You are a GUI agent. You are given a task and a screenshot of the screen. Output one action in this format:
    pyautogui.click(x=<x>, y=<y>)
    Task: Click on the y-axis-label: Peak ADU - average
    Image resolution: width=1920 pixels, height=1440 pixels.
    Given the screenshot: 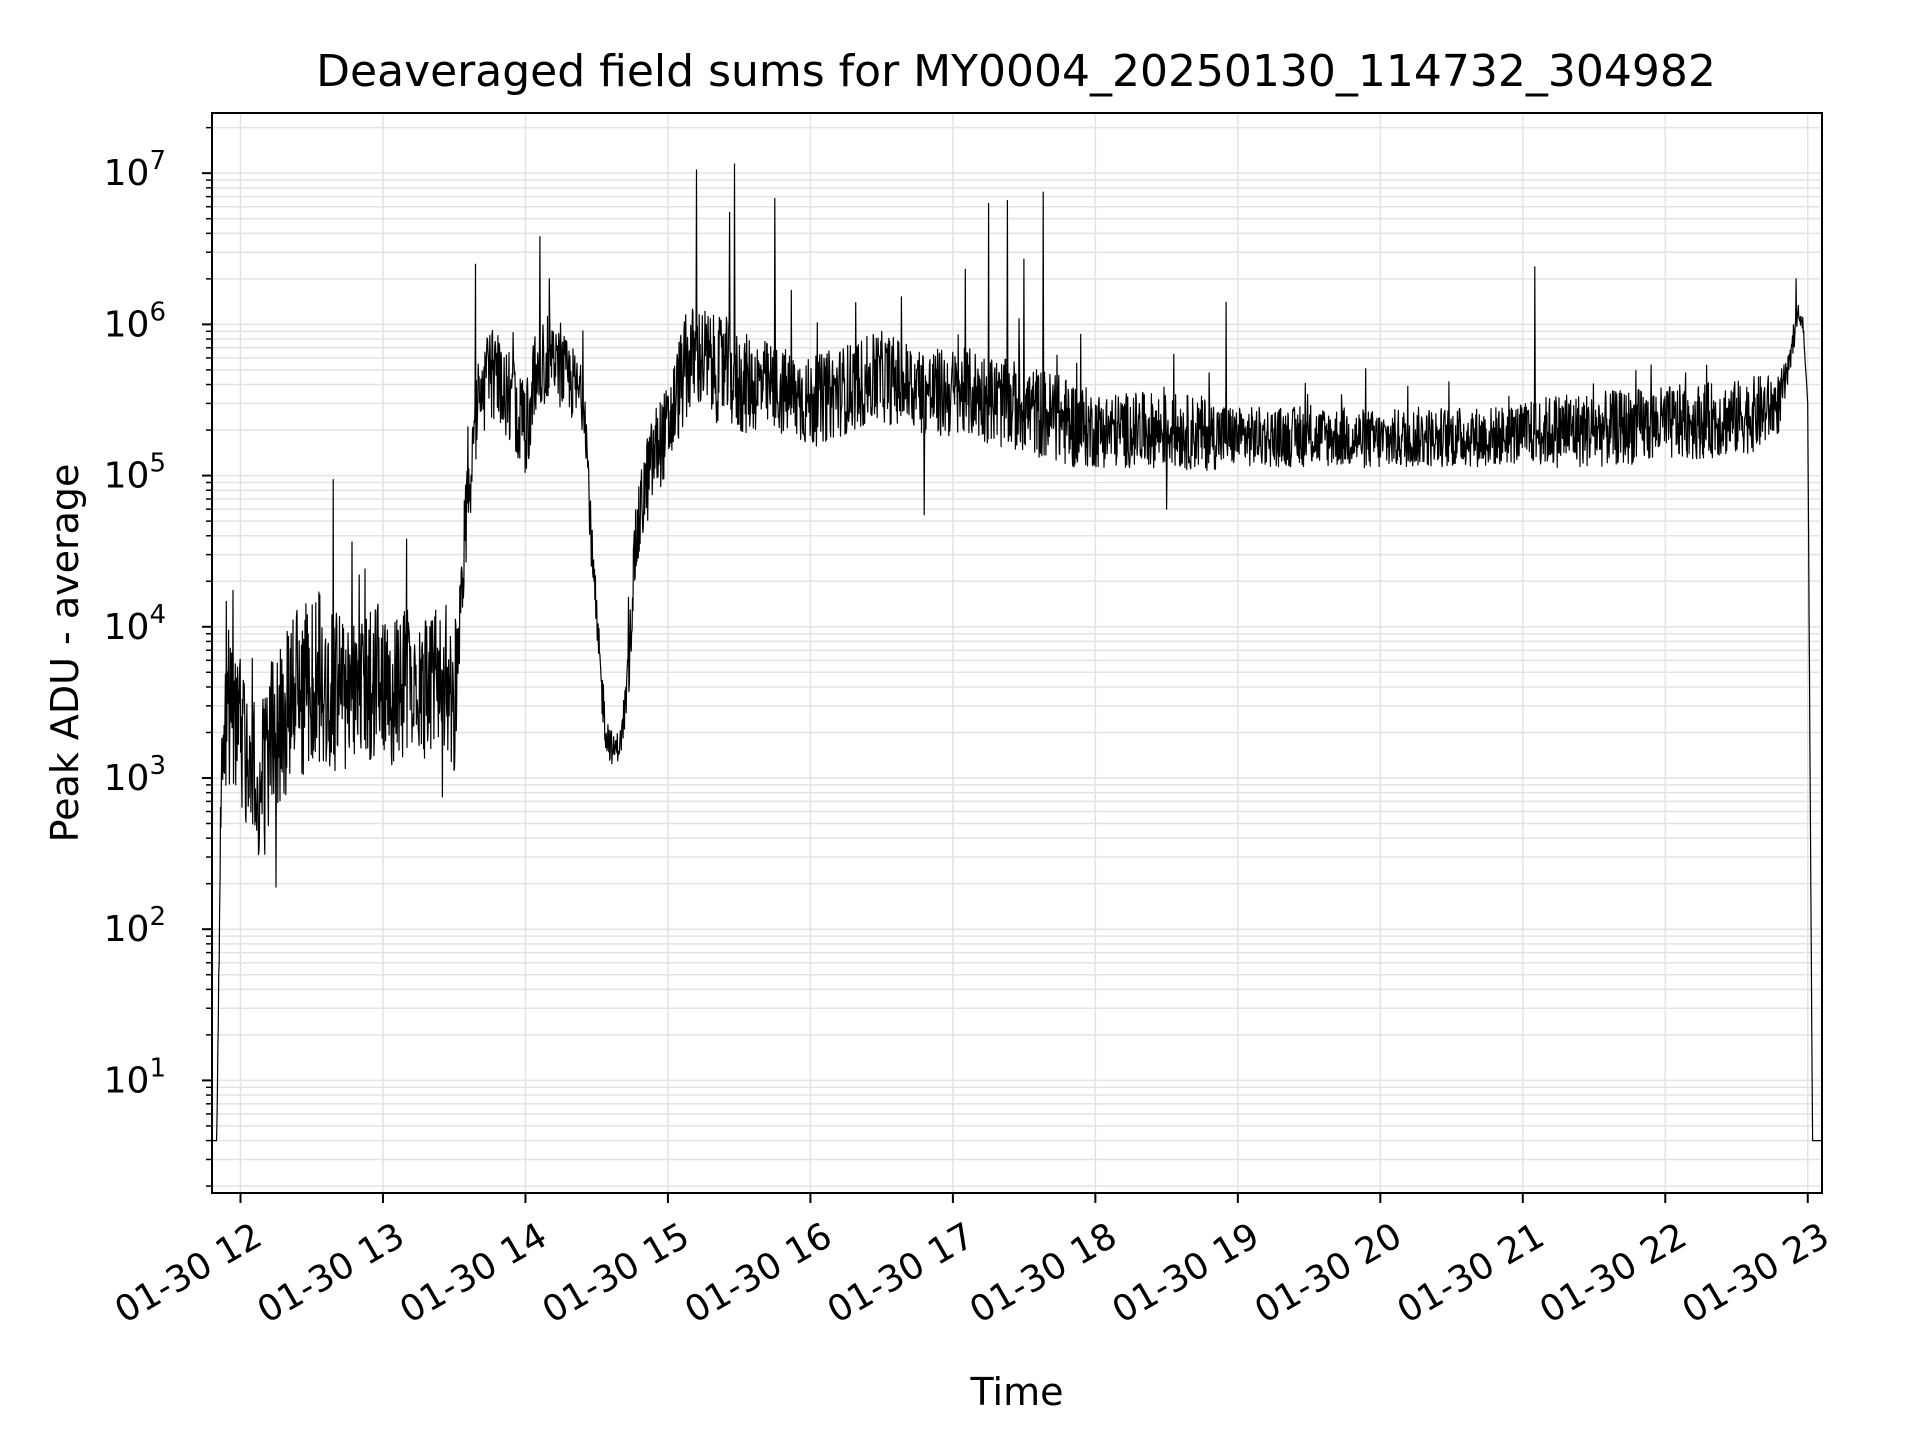 What is the action you would take?
    pyautogui.click(x=65, y=653)
    